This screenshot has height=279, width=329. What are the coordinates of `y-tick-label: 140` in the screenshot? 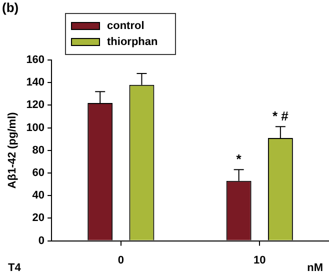 It's located at (35, 82).